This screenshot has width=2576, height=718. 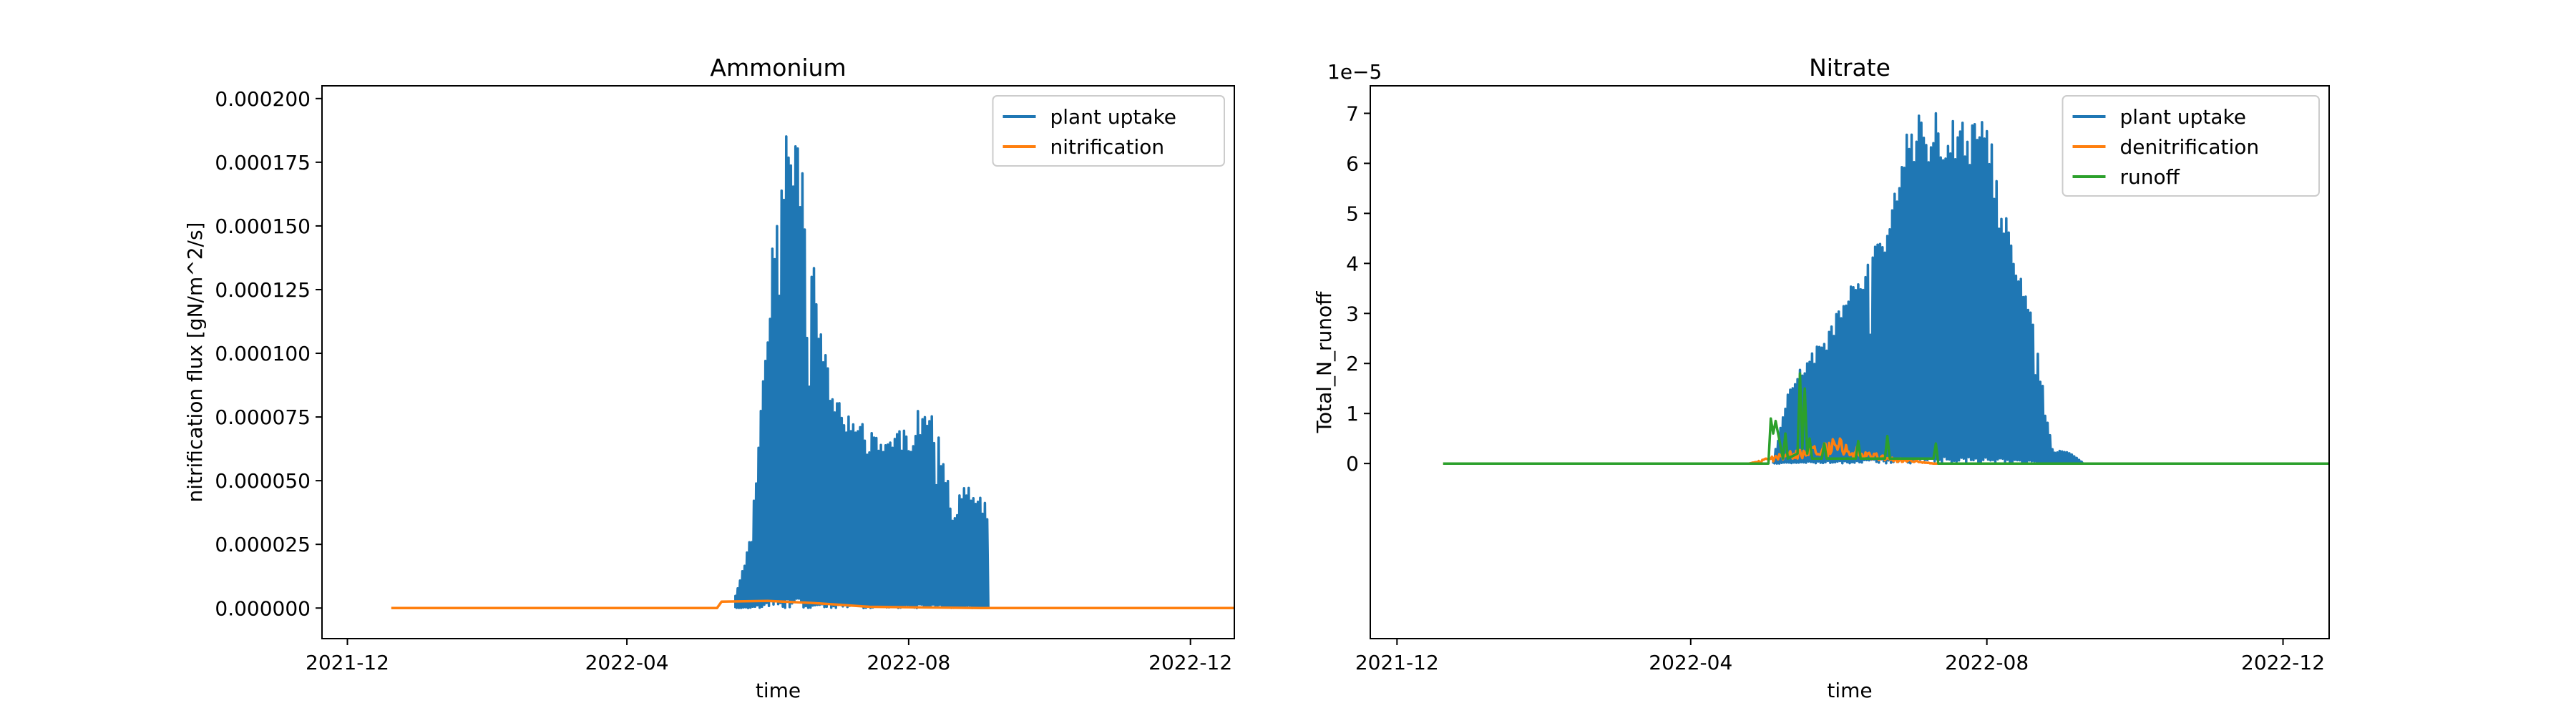 What do you see at coordinates (1352, 263) in the screenshot?
I see `y-tick-label: 4` at bounding box center [1352, 263].